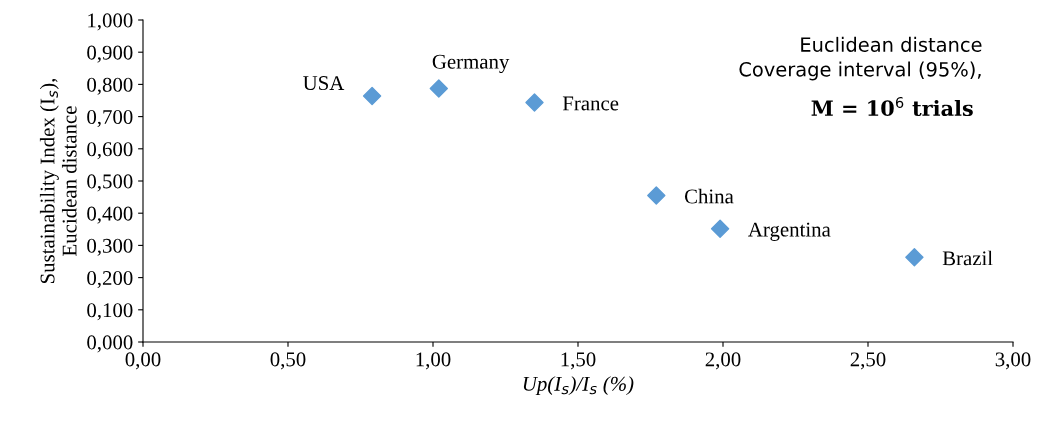 Image resolution: width=1041 pixels, height=427 pixels. Describe the element at coordinates (110, 279) in the screenshot. I see `y-tick-label: 0,200` at that location.